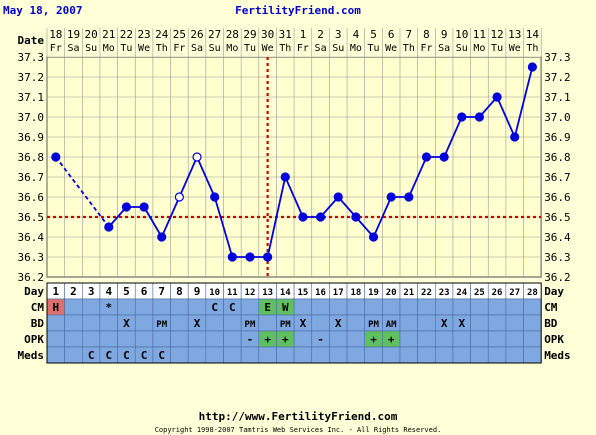  What do you see at coordinates (285, 293) in the screenshot?
I see `table-value-day: 14` at bounding box center [285, 293].